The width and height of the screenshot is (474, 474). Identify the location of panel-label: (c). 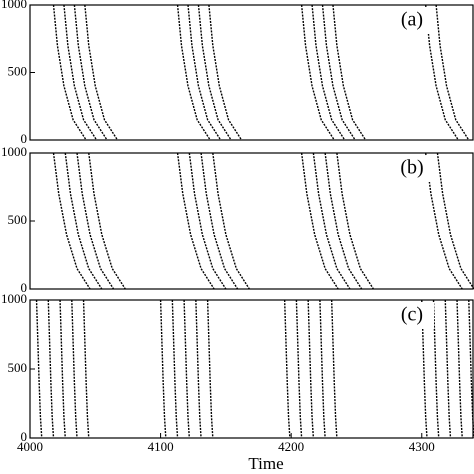
(412, 315).